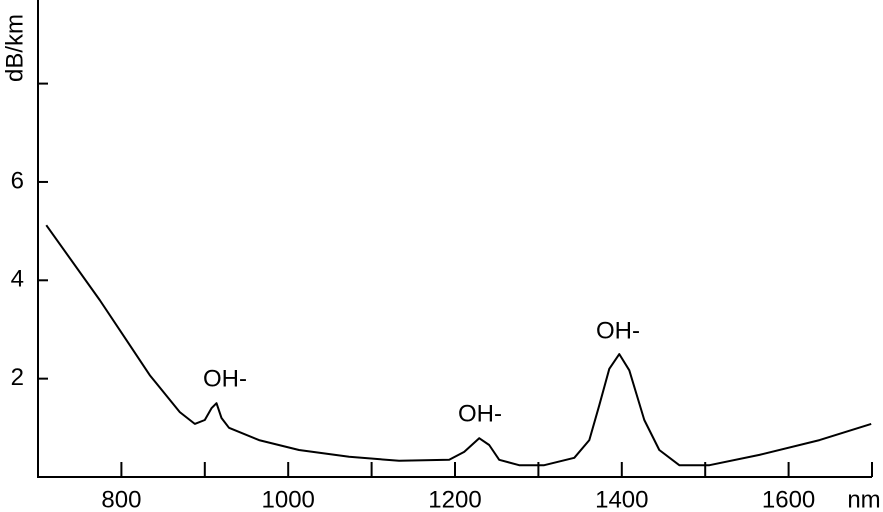 The width and height of the screenshot is (883, 512). Describe the element at coordinates (288, 499) in the screenshot. I see `x-tick-label: 1000` at that location.